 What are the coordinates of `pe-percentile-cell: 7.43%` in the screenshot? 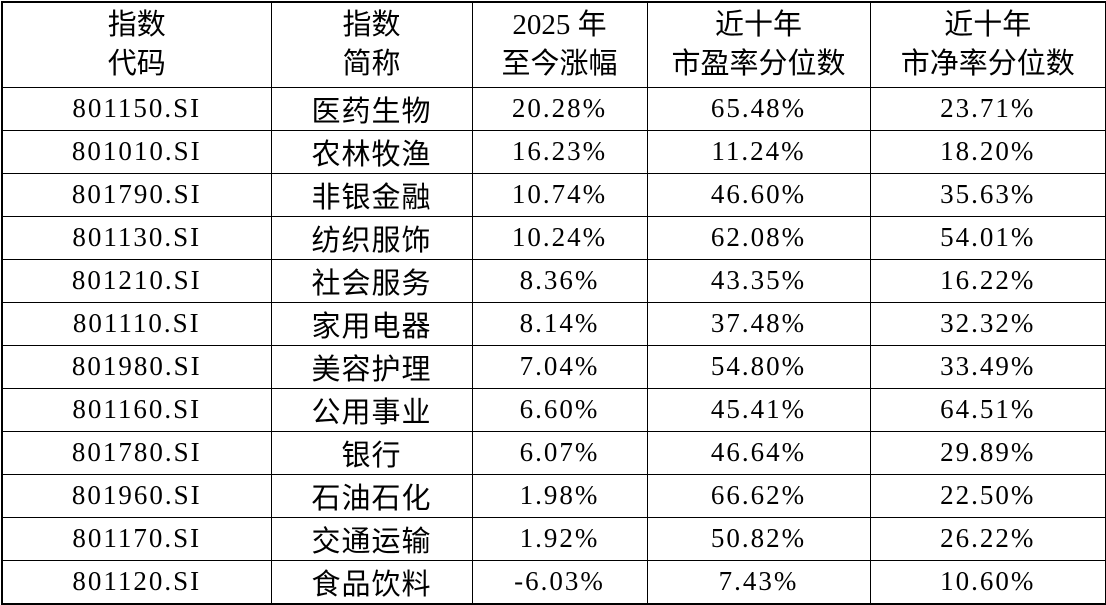 It's located at (758, 581).